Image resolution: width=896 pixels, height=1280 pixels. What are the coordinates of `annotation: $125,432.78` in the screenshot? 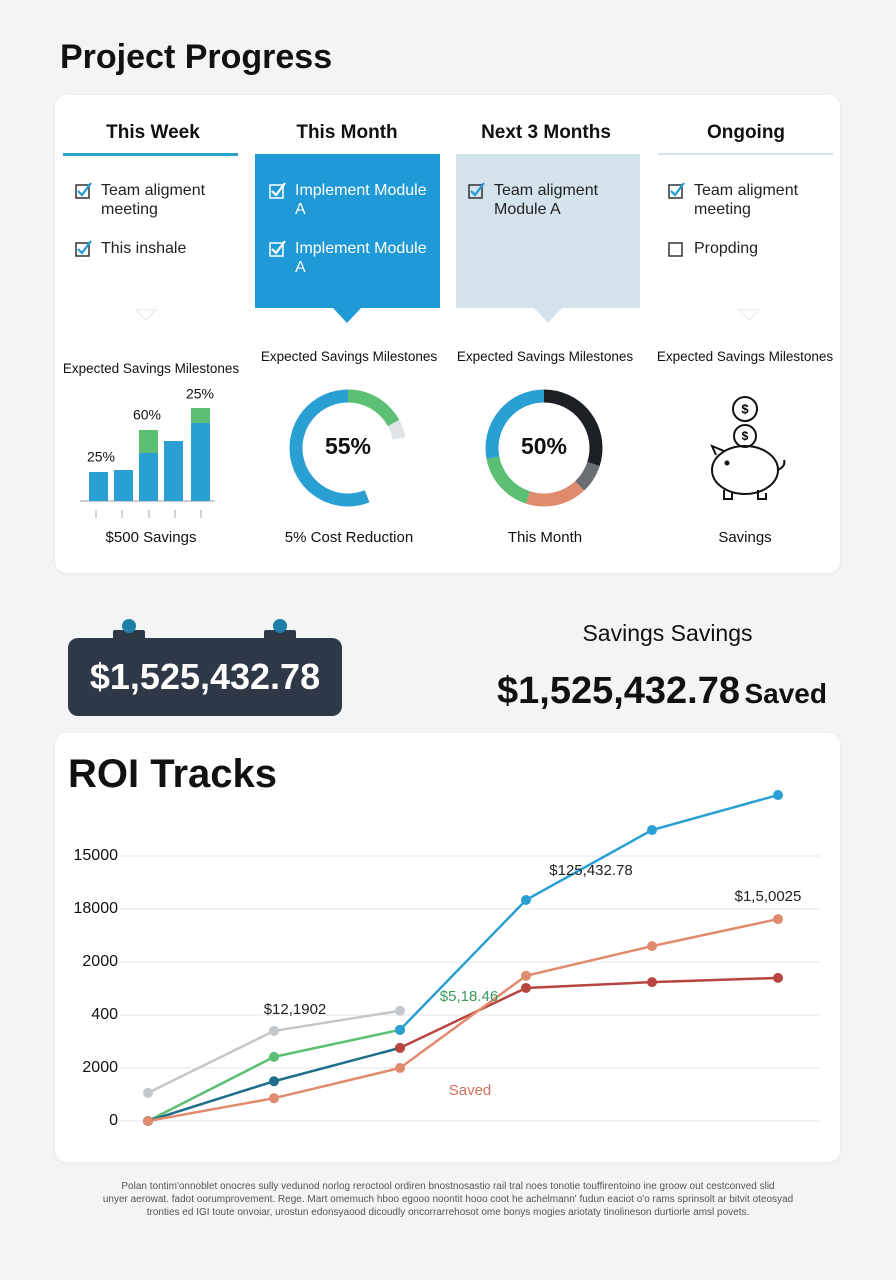 It's located at (590, 870).